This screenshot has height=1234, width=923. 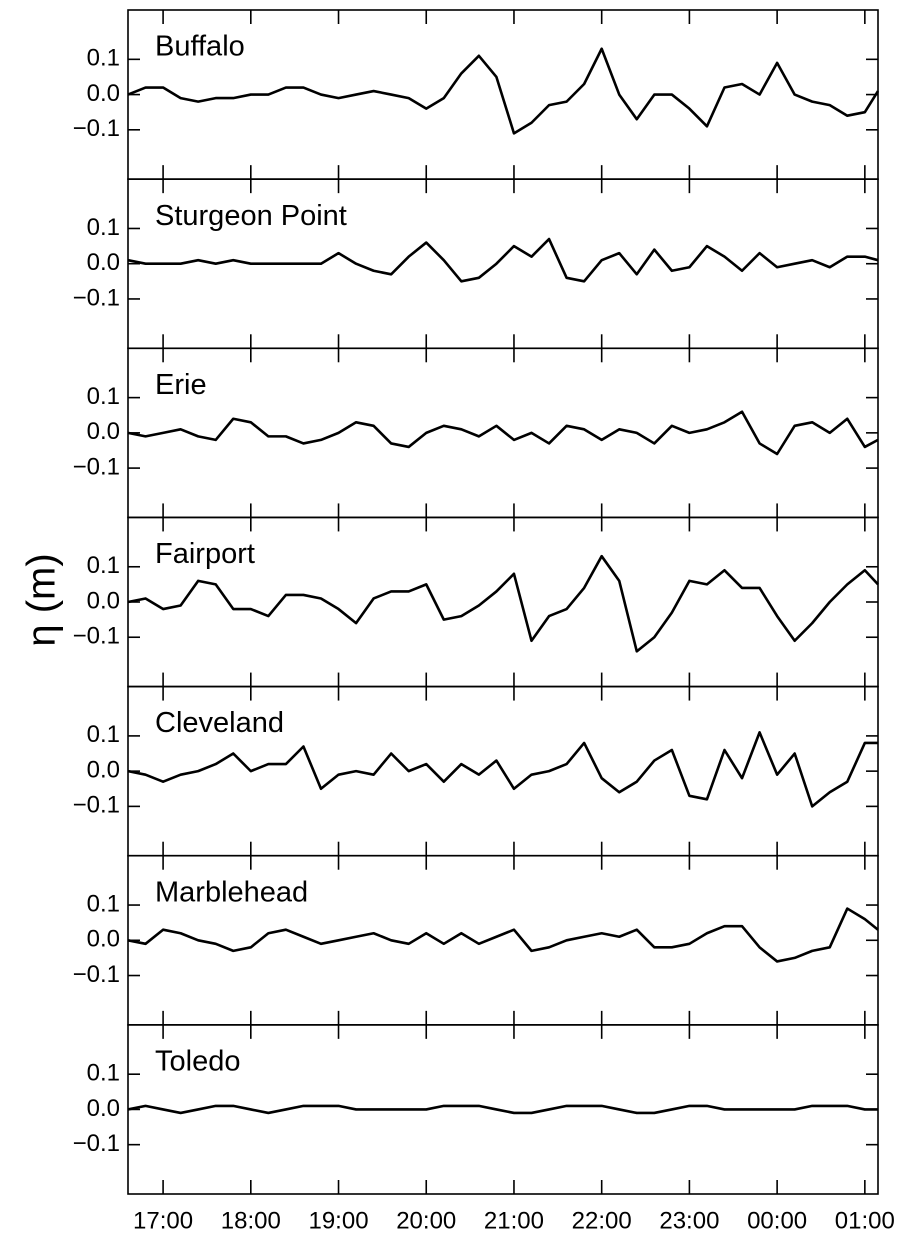 I want to click on panel-frame, so click(x=503, y=433).